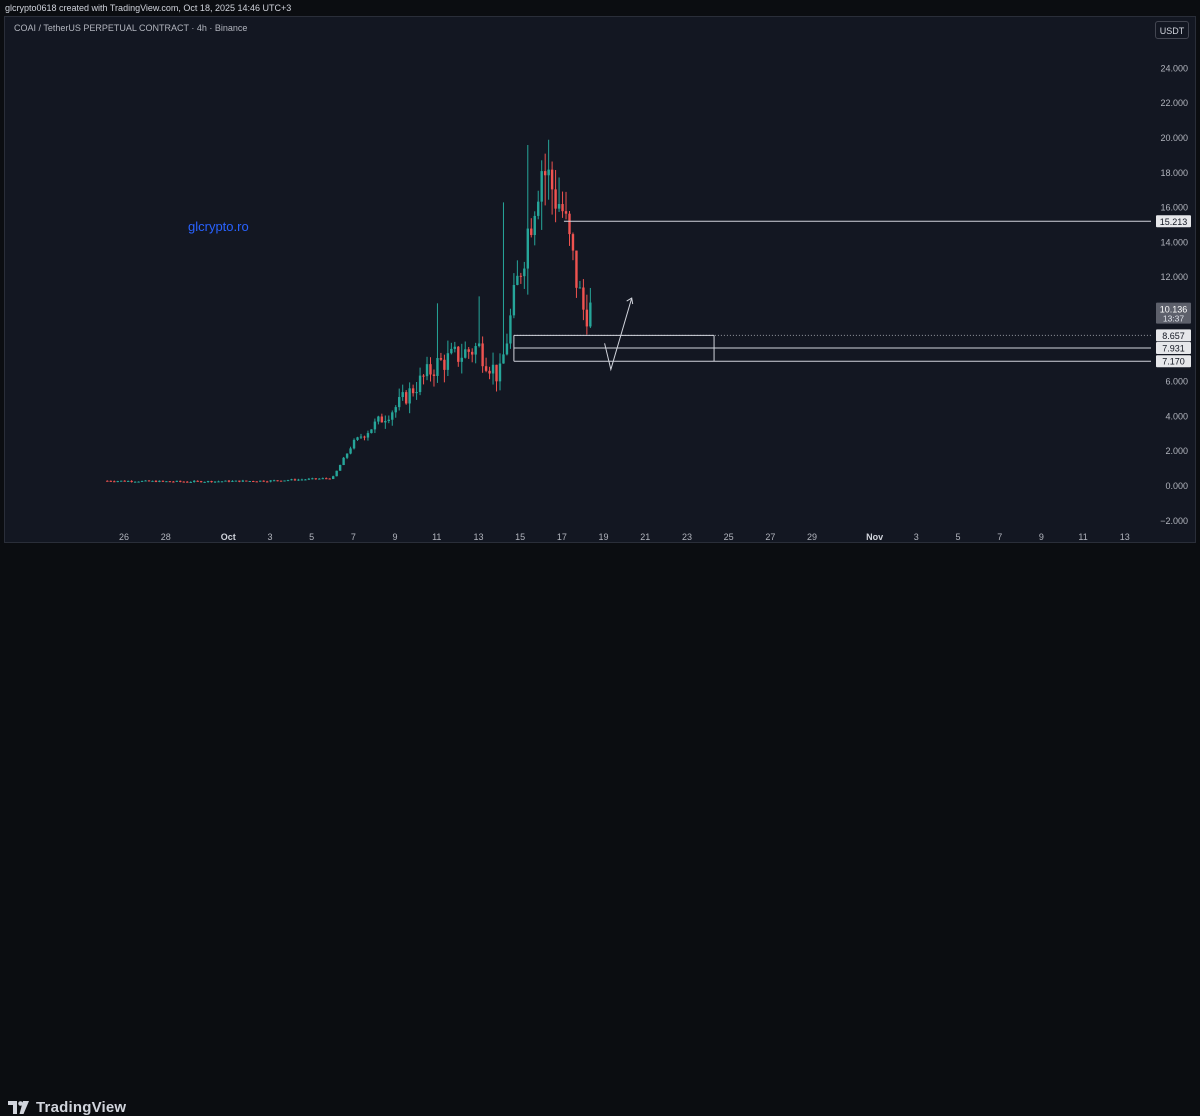 Image resolution: width=1200 pixels, height=1116 pixels. I want to click on watermark-text: glcrypto.ro, so click(218, 226).